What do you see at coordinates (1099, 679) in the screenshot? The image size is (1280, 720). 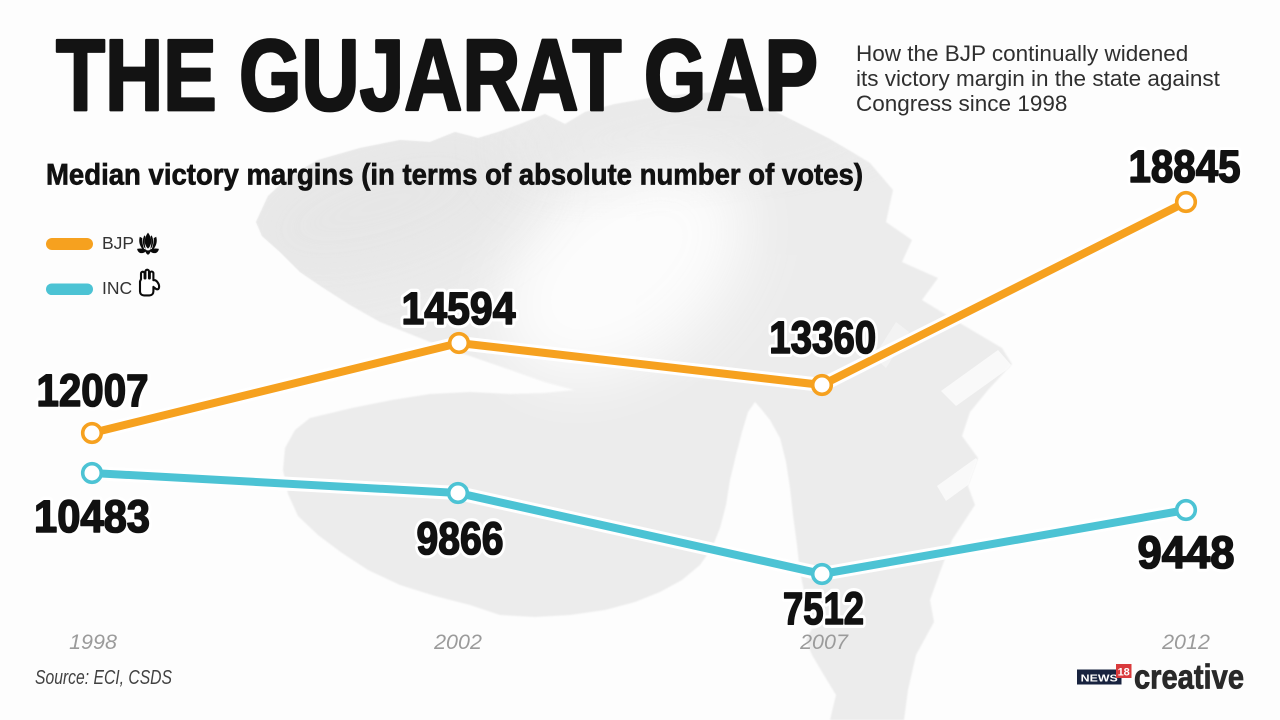 I see `svg-text: NEWS` at bounding box center [1099, 679].